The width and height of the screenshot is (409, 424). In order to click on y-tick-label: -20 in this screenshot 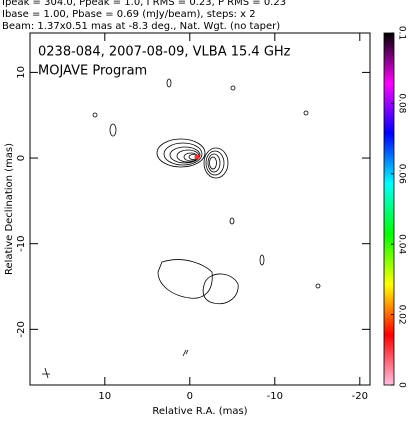, I will do `click(21, 329)`.